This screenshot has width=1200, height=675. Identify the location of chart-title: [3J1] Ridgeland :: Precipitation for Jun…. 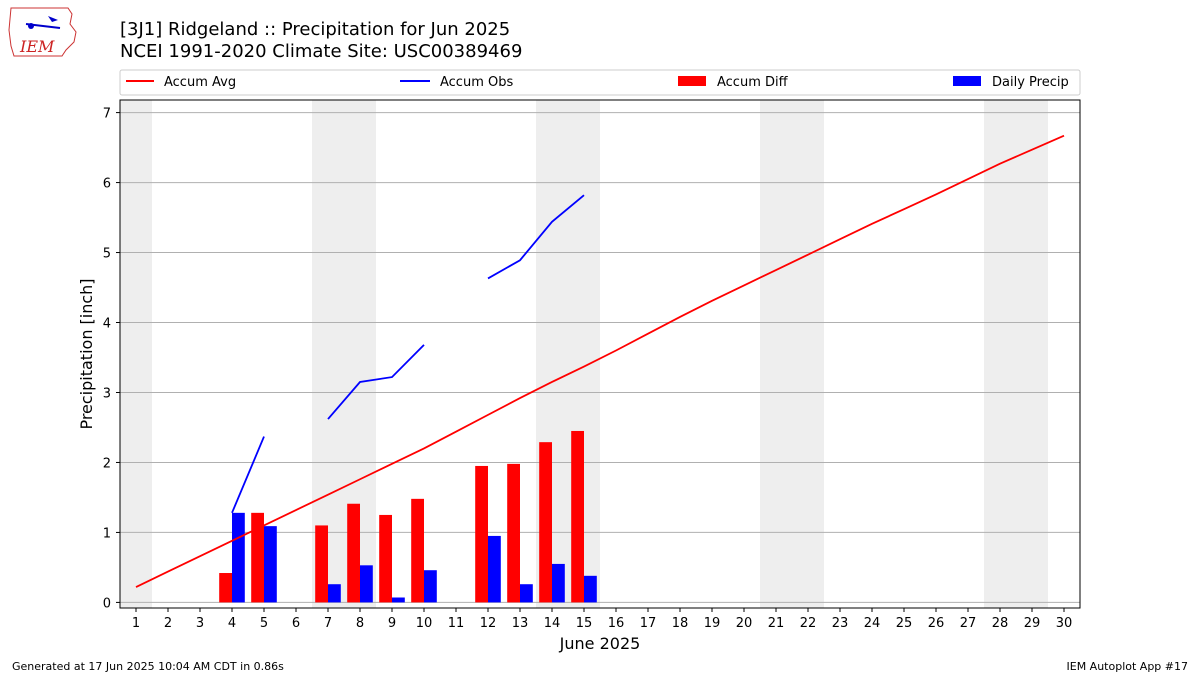
(315, 29).